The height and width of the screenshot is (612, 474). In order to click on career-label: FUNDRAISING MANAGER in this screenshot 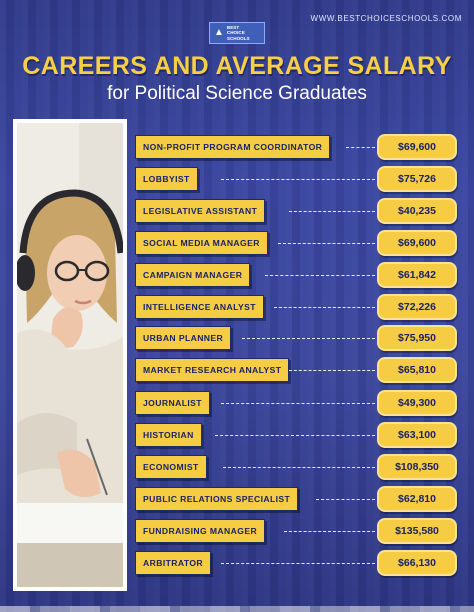, I will do `click(200, 531)`.